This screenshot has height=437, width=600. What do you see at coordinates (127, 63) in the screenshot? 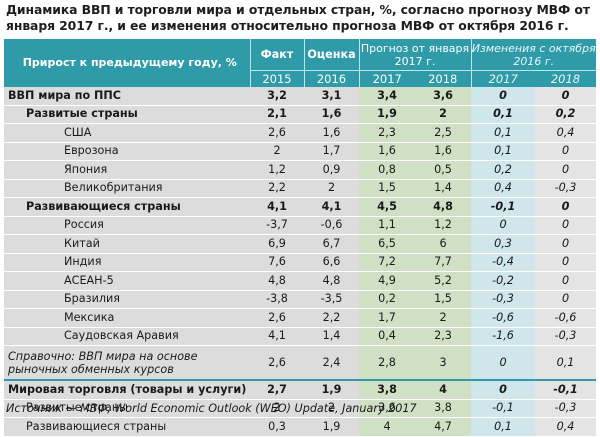
I see `row-label-header: Прирост к предыдущему году, %` at bounding box center [127, 63].